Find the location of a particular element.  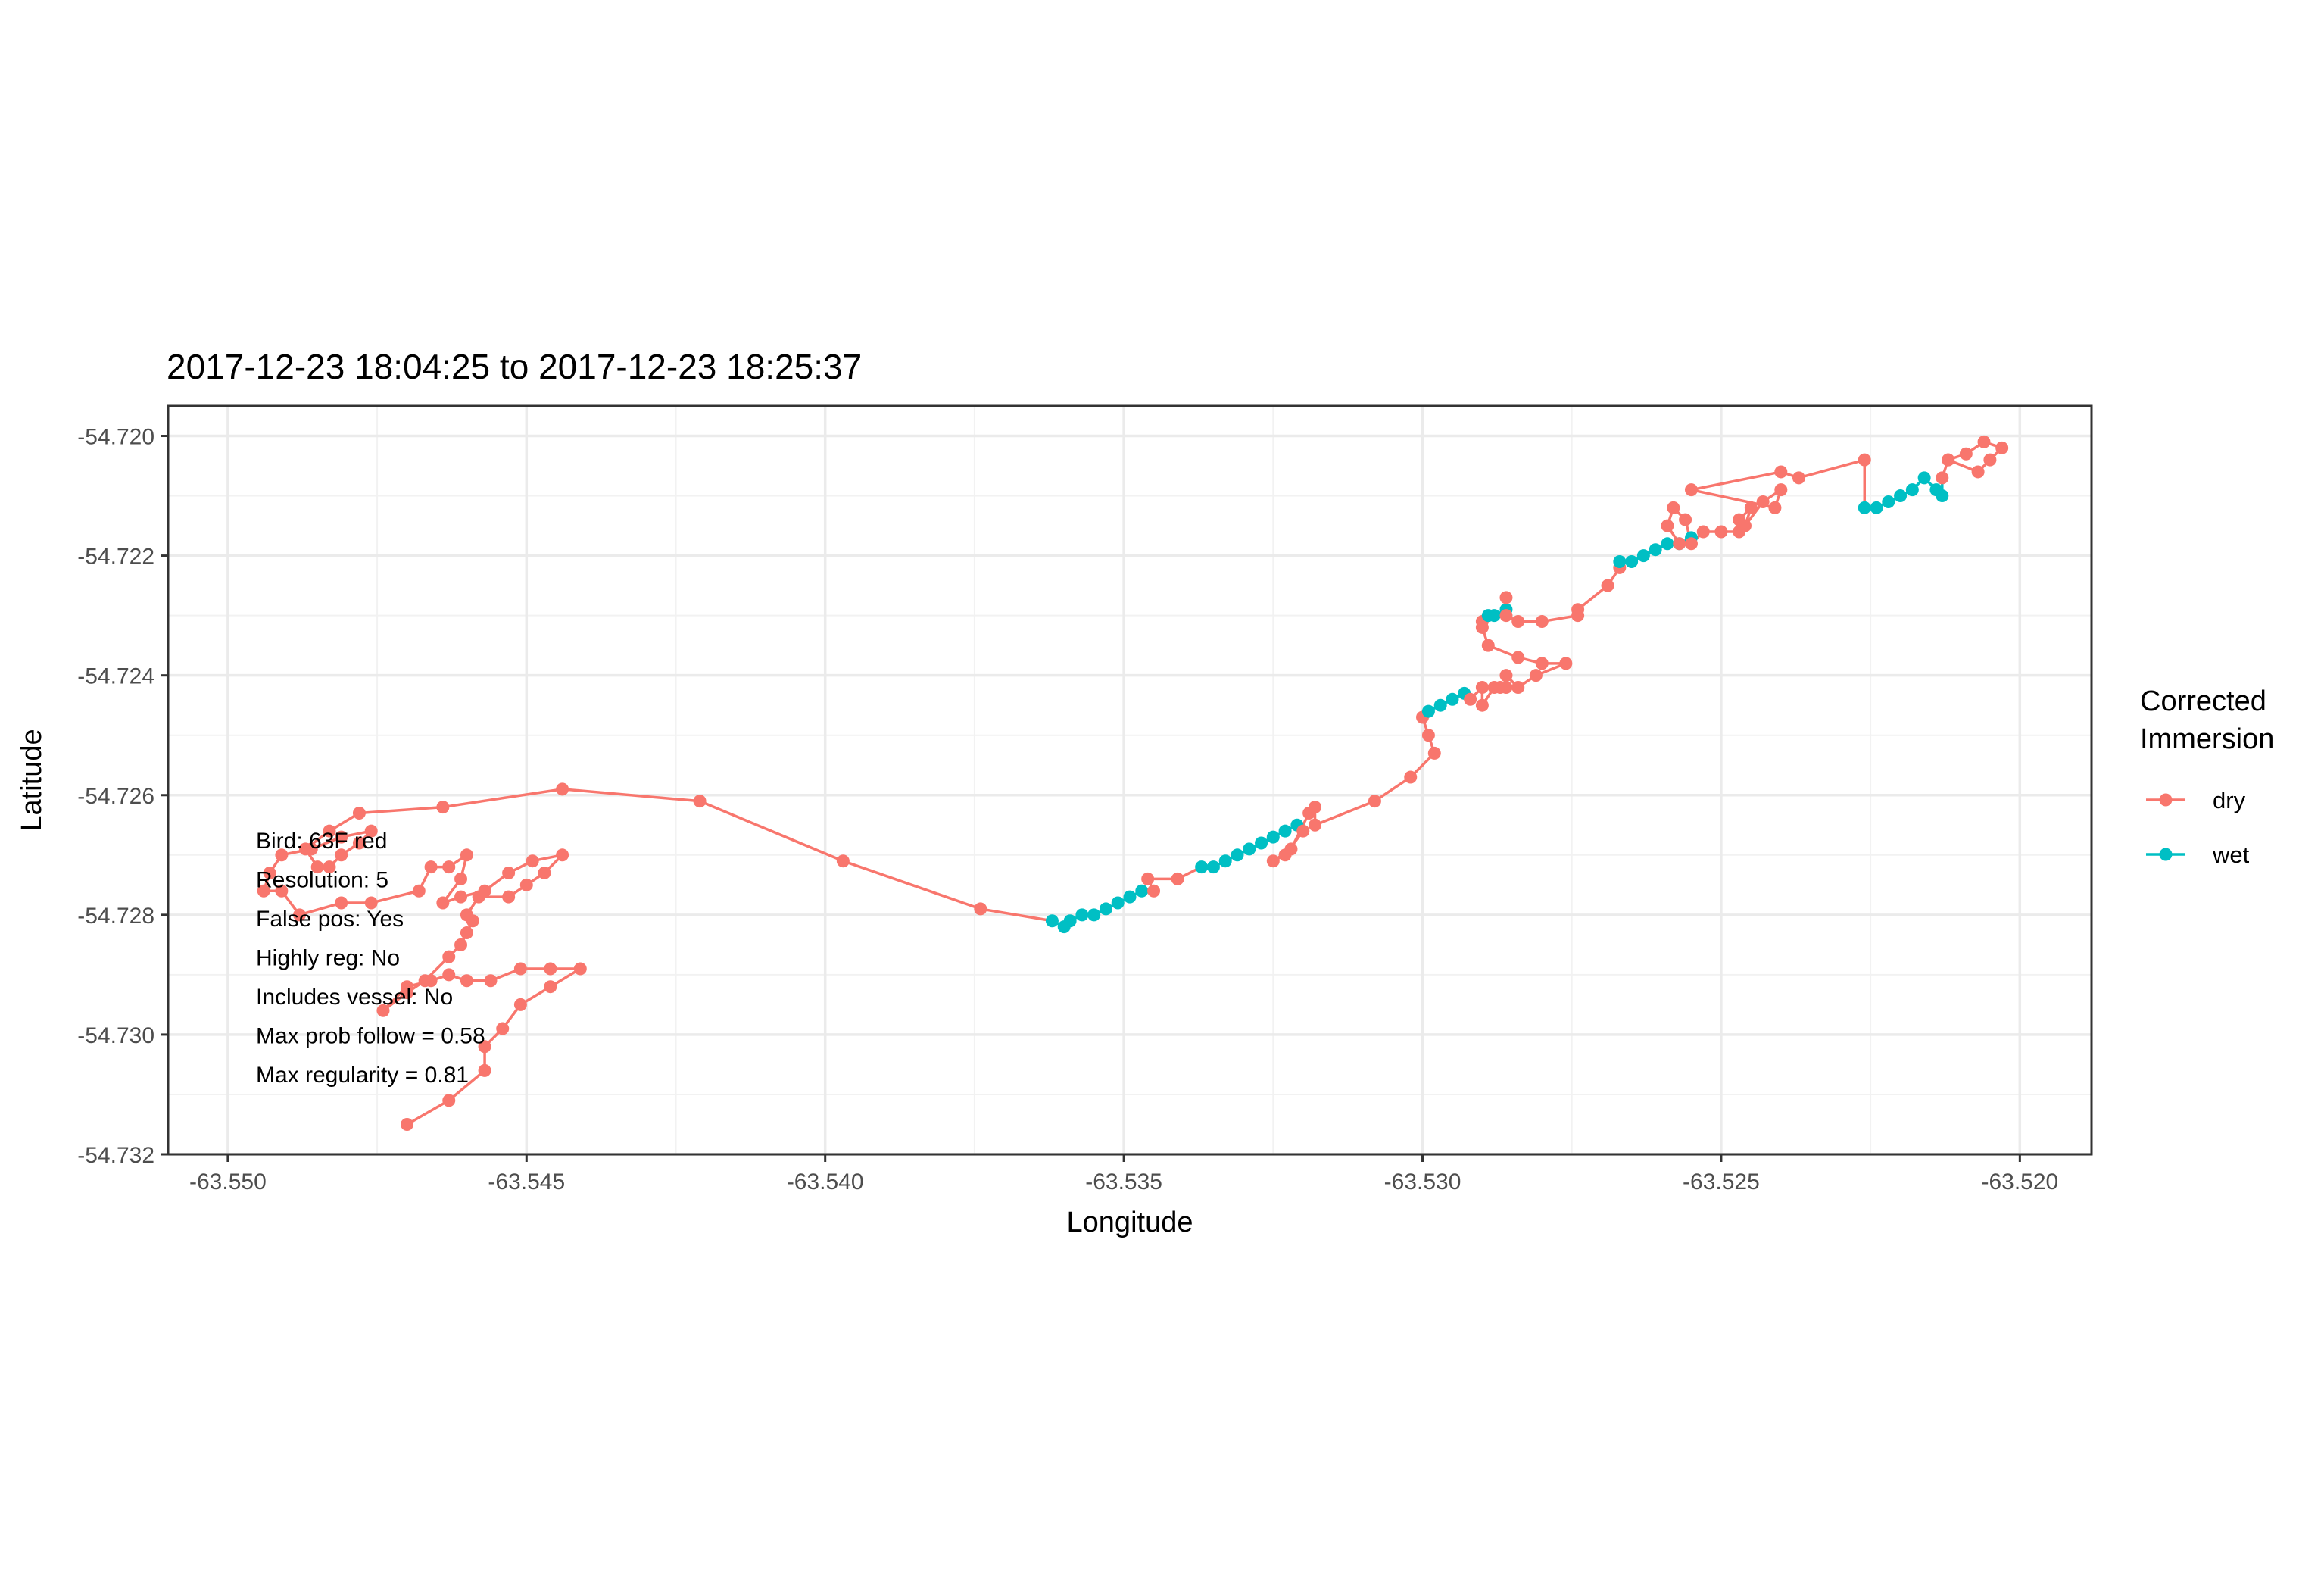

annotation-line: Resolution: 5 is located at coordinates (322, 880).